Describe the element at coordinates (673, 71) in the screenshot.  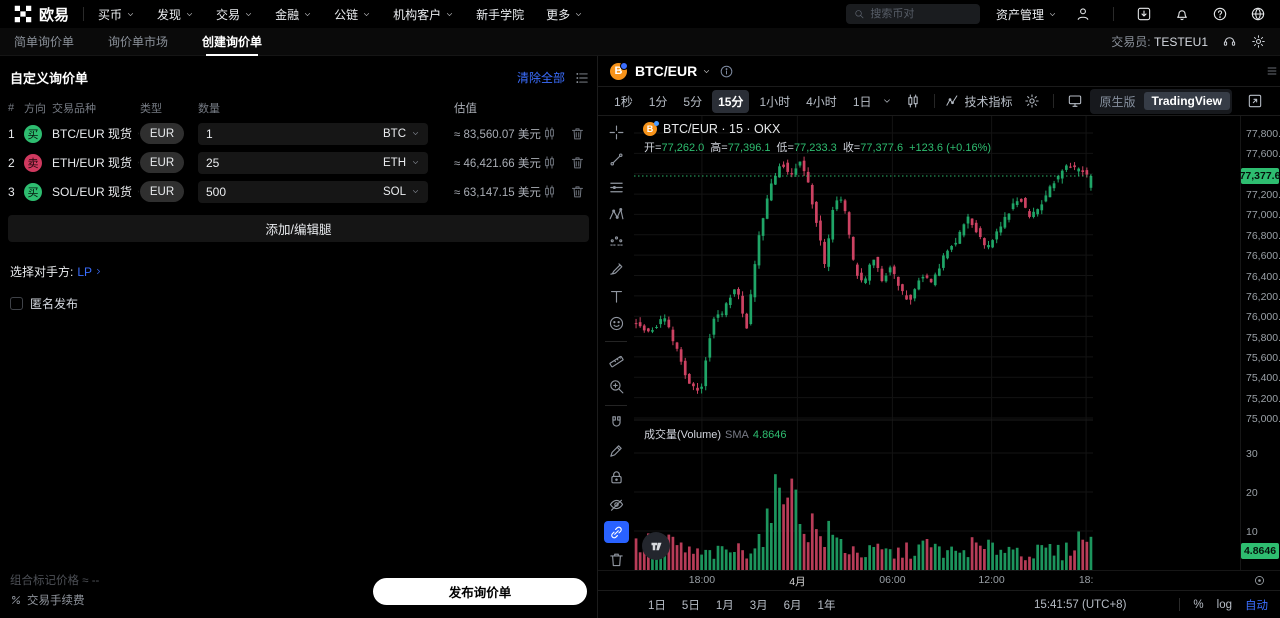
I see `symbol-selector: BTC/EUR` at that location.